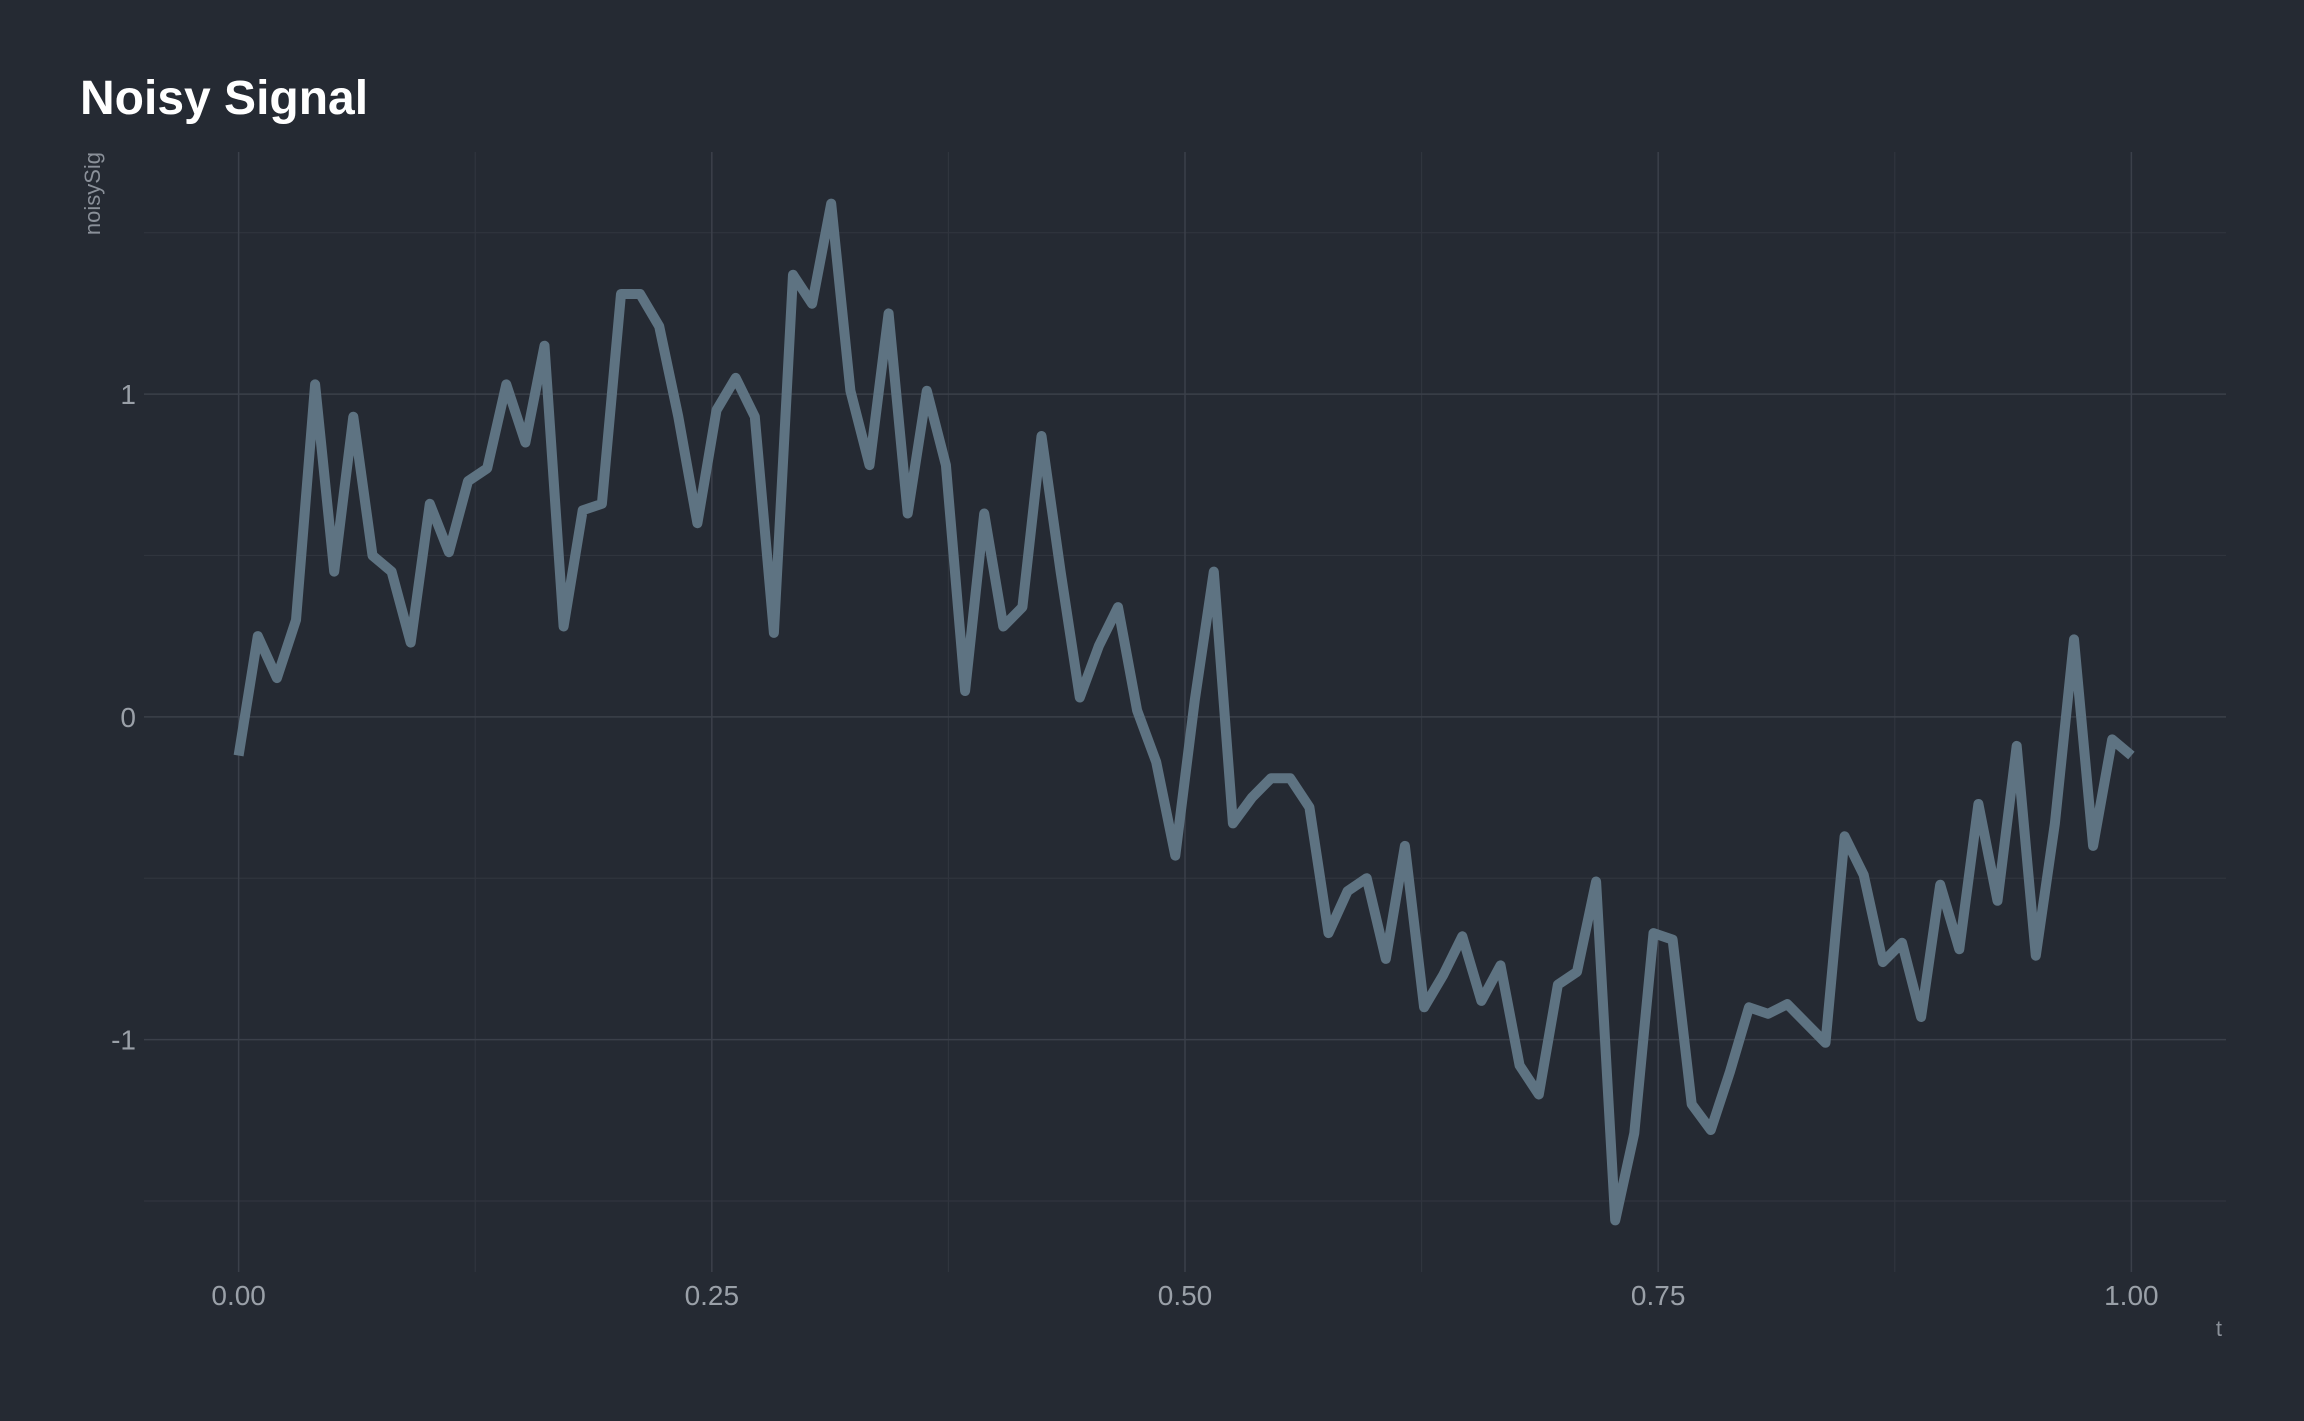  What do you see at coordinates (128, 394) in the screenshot?
I see `y-tick-label: 1` at bounding box center [128, 394].